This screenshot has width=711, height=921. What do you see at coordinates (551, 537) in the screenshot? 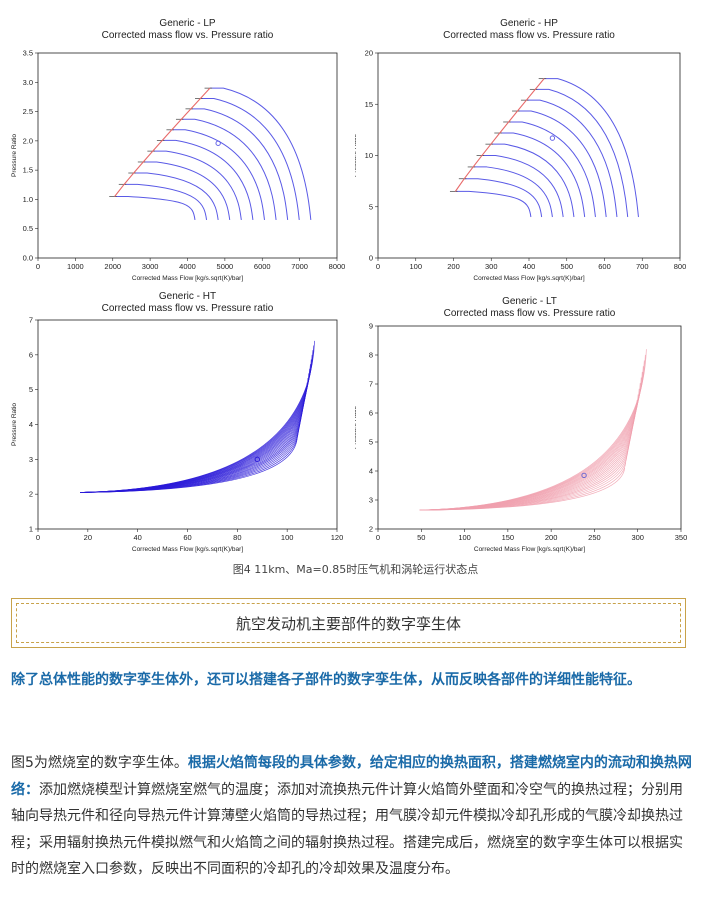
I see `chart-3-xtick-label: 200` at bounding box center [551, 537].